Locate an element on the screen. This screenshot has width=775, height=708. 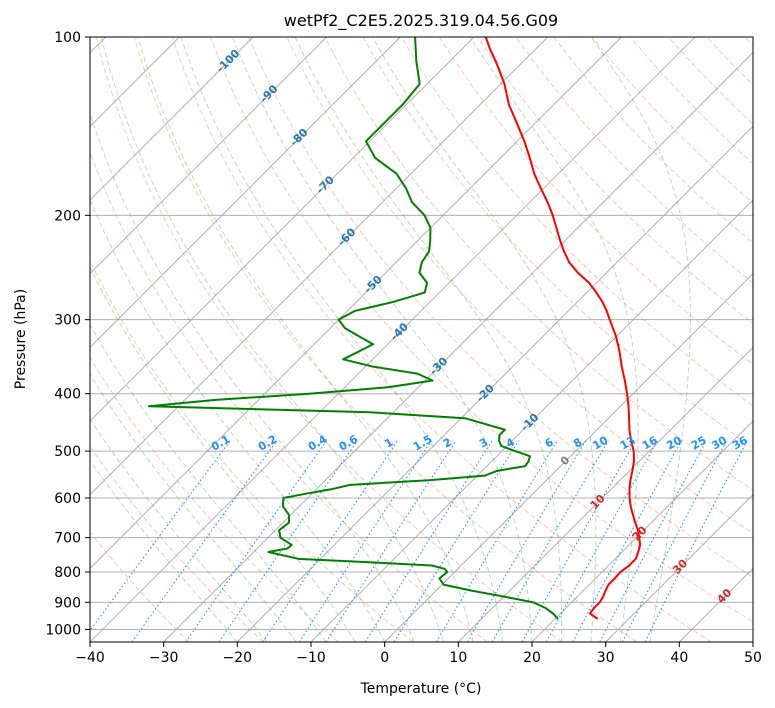
mixing-ratio-label: 3 is located at coordinates (483, 443).